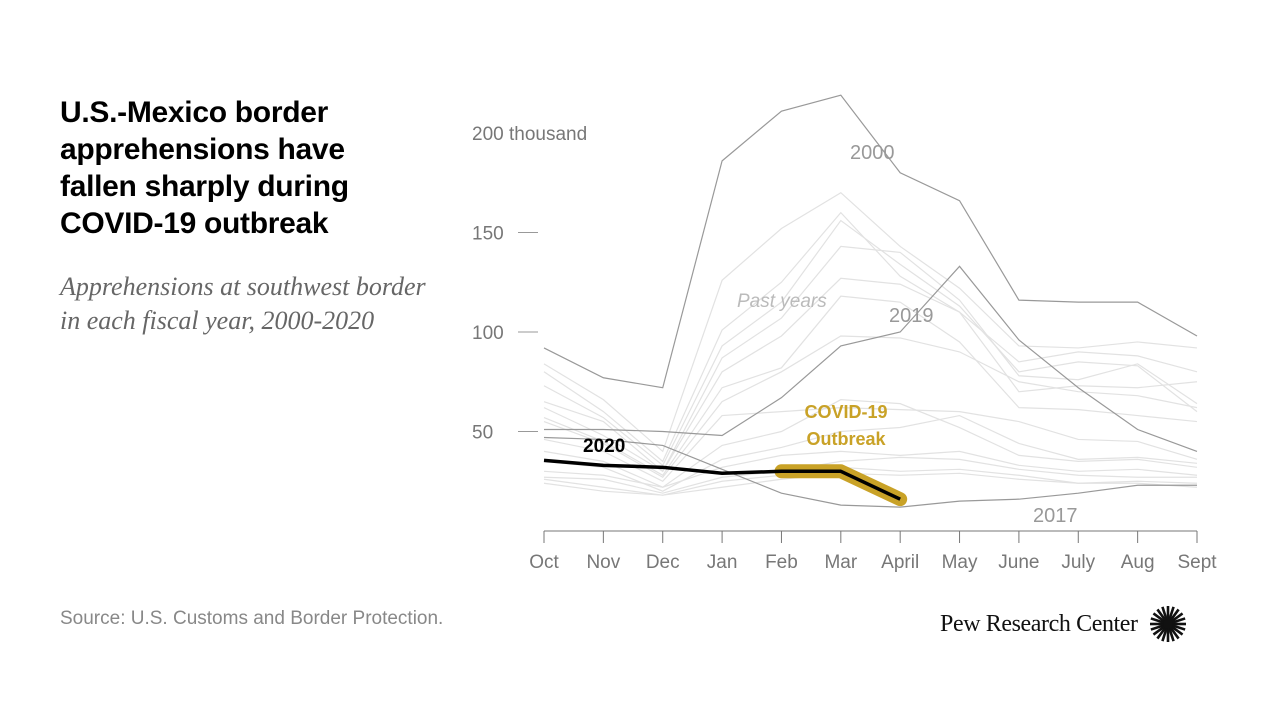 The width and height of the screenshot is (1280, 720). I want to click on x-tick-label: Jan, so click(722, 562).